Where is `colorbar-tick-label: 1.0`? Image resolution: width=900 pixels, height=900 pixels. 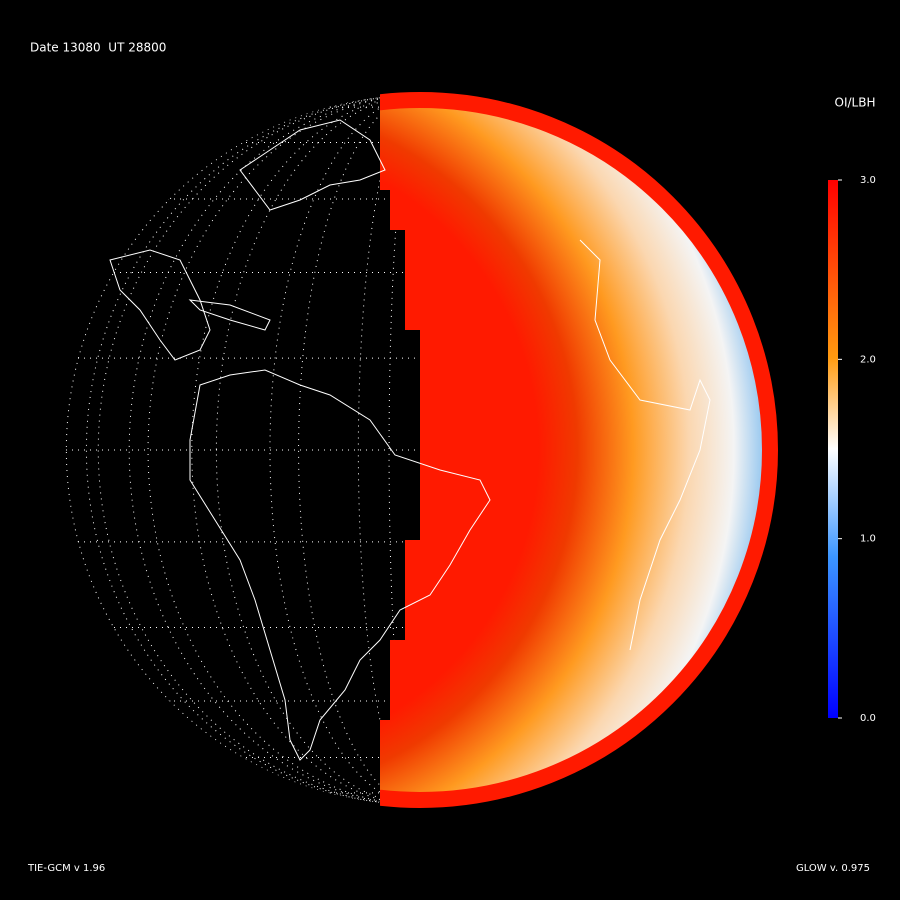
colorbar-tick-label: 1.0 is located at coordinates (868, 539).